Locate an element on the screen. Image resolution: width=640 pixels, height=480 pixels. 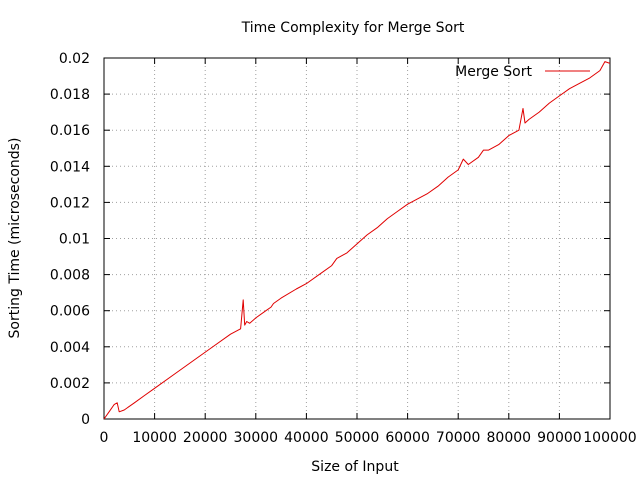
x-tick-label: 90000 is located at coordinates (559, 438).